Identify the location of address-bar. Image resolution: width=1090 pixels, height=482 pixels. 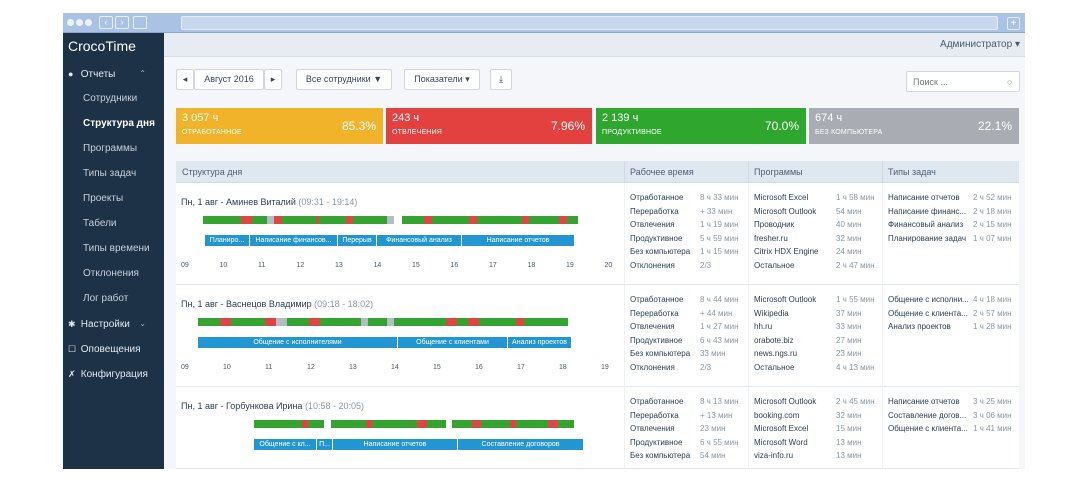
(589, 23).